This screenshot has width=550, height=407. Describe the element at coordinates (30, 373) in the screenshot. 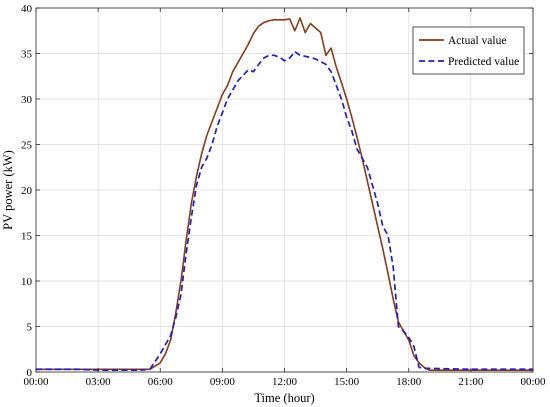

I see `y-tick-label: 0` at that location.